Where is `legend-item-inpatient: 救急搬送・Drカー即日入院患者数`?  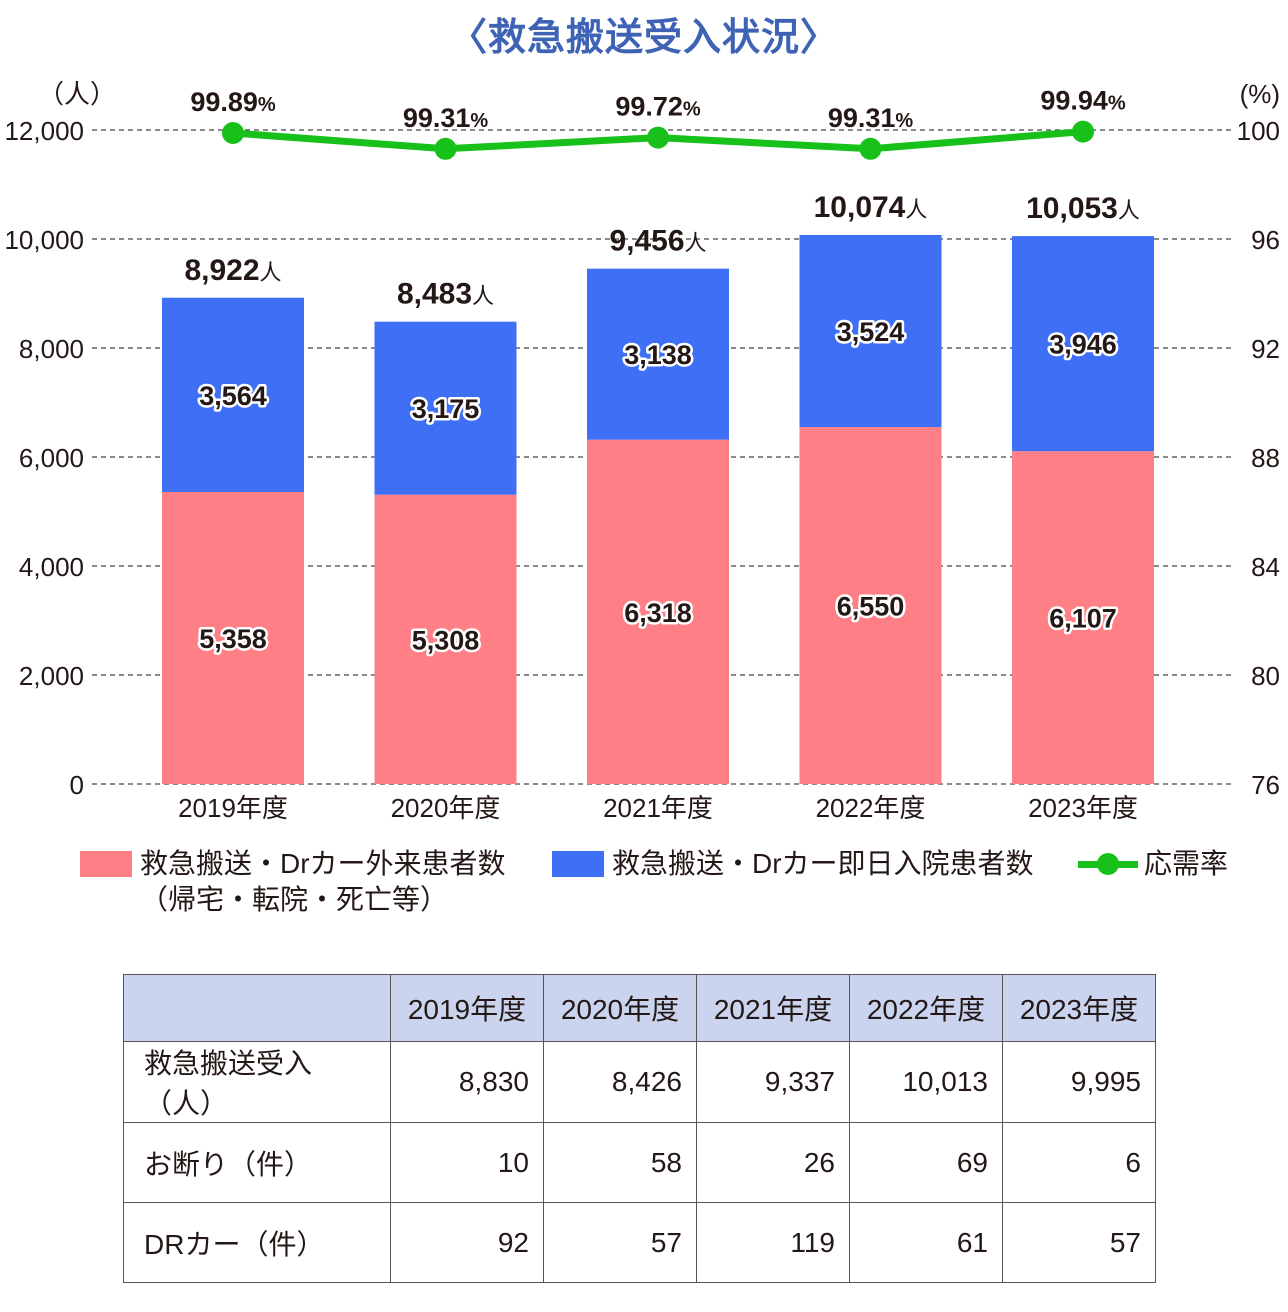 legend-item-inpatient: 救急搬送・Drカー即日入院患者数 is located at coordinates (793, 864).